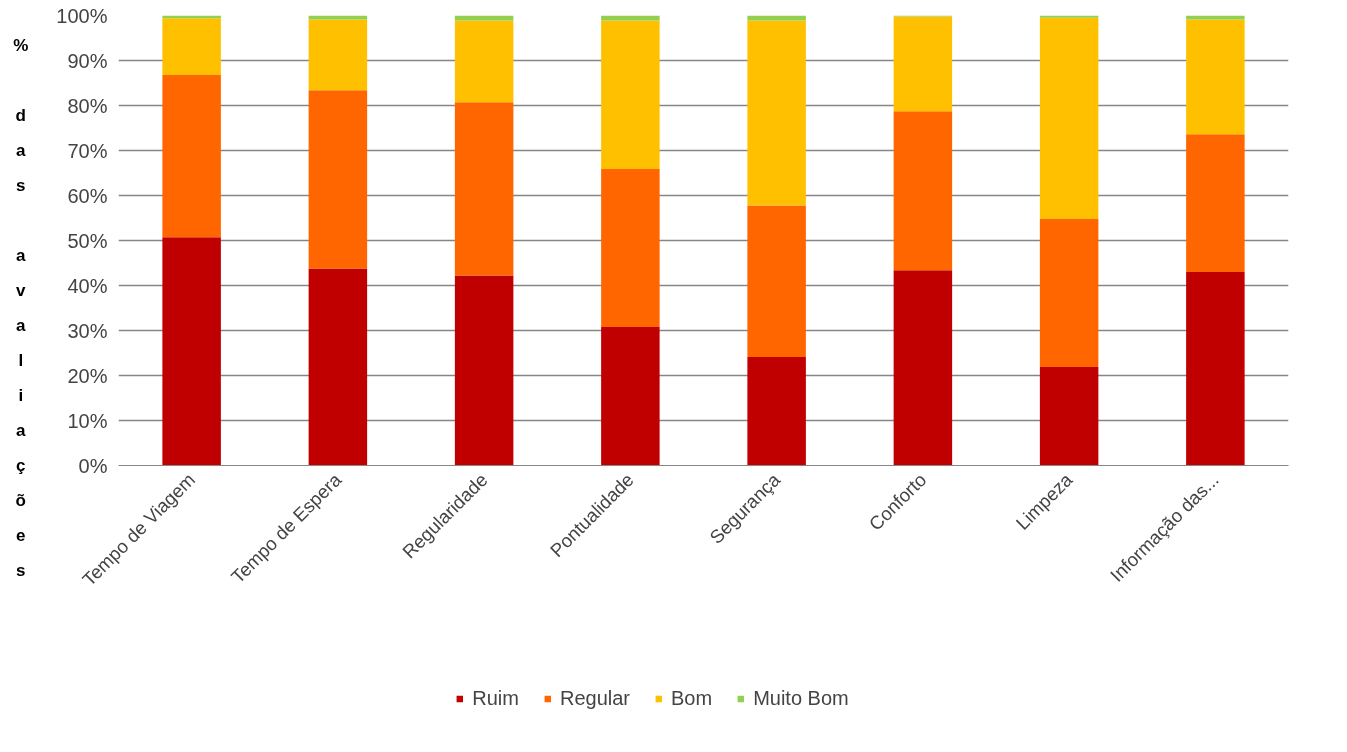 The height and width of the screenshot is (752, 1347). What do you see at coordinates (594, 698) in the screenshot?
I see `legend-label: Regular` at bounding box center [594, 698].